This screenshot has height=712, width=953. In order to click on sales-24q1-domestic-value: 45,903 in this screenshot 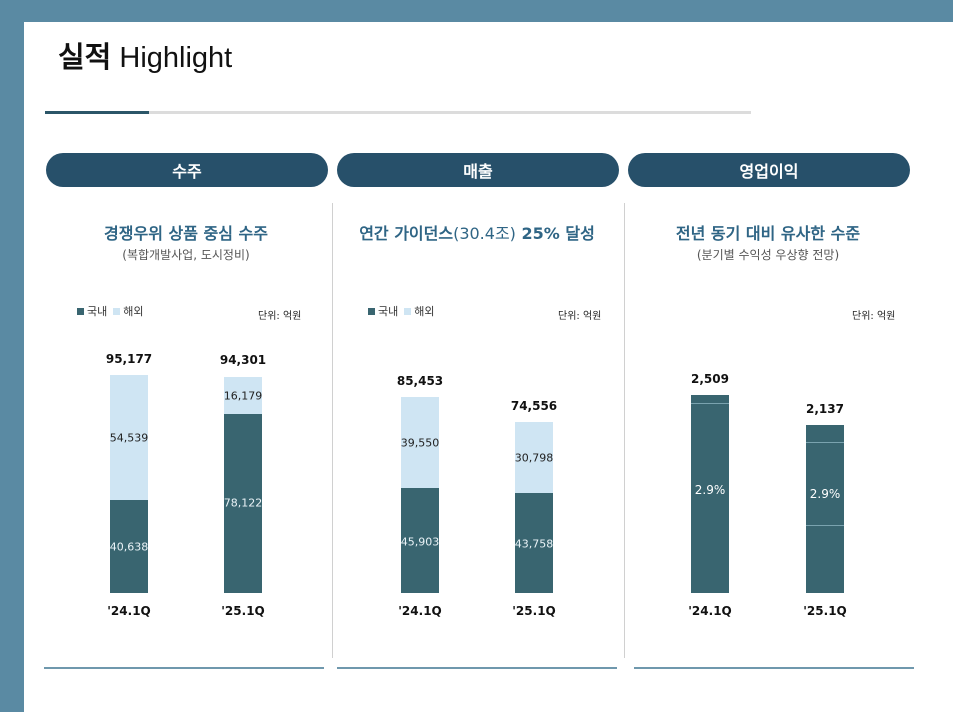, I will do `click(420, 542)`.